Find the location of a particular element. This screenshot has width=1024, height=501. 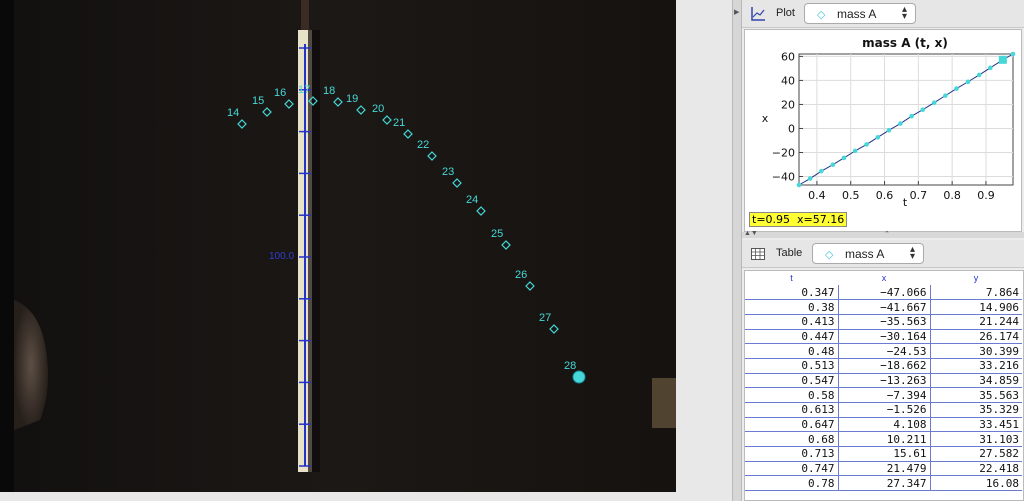

split-arrows-icon: ▲▼ is located at coordinates (751, 233).